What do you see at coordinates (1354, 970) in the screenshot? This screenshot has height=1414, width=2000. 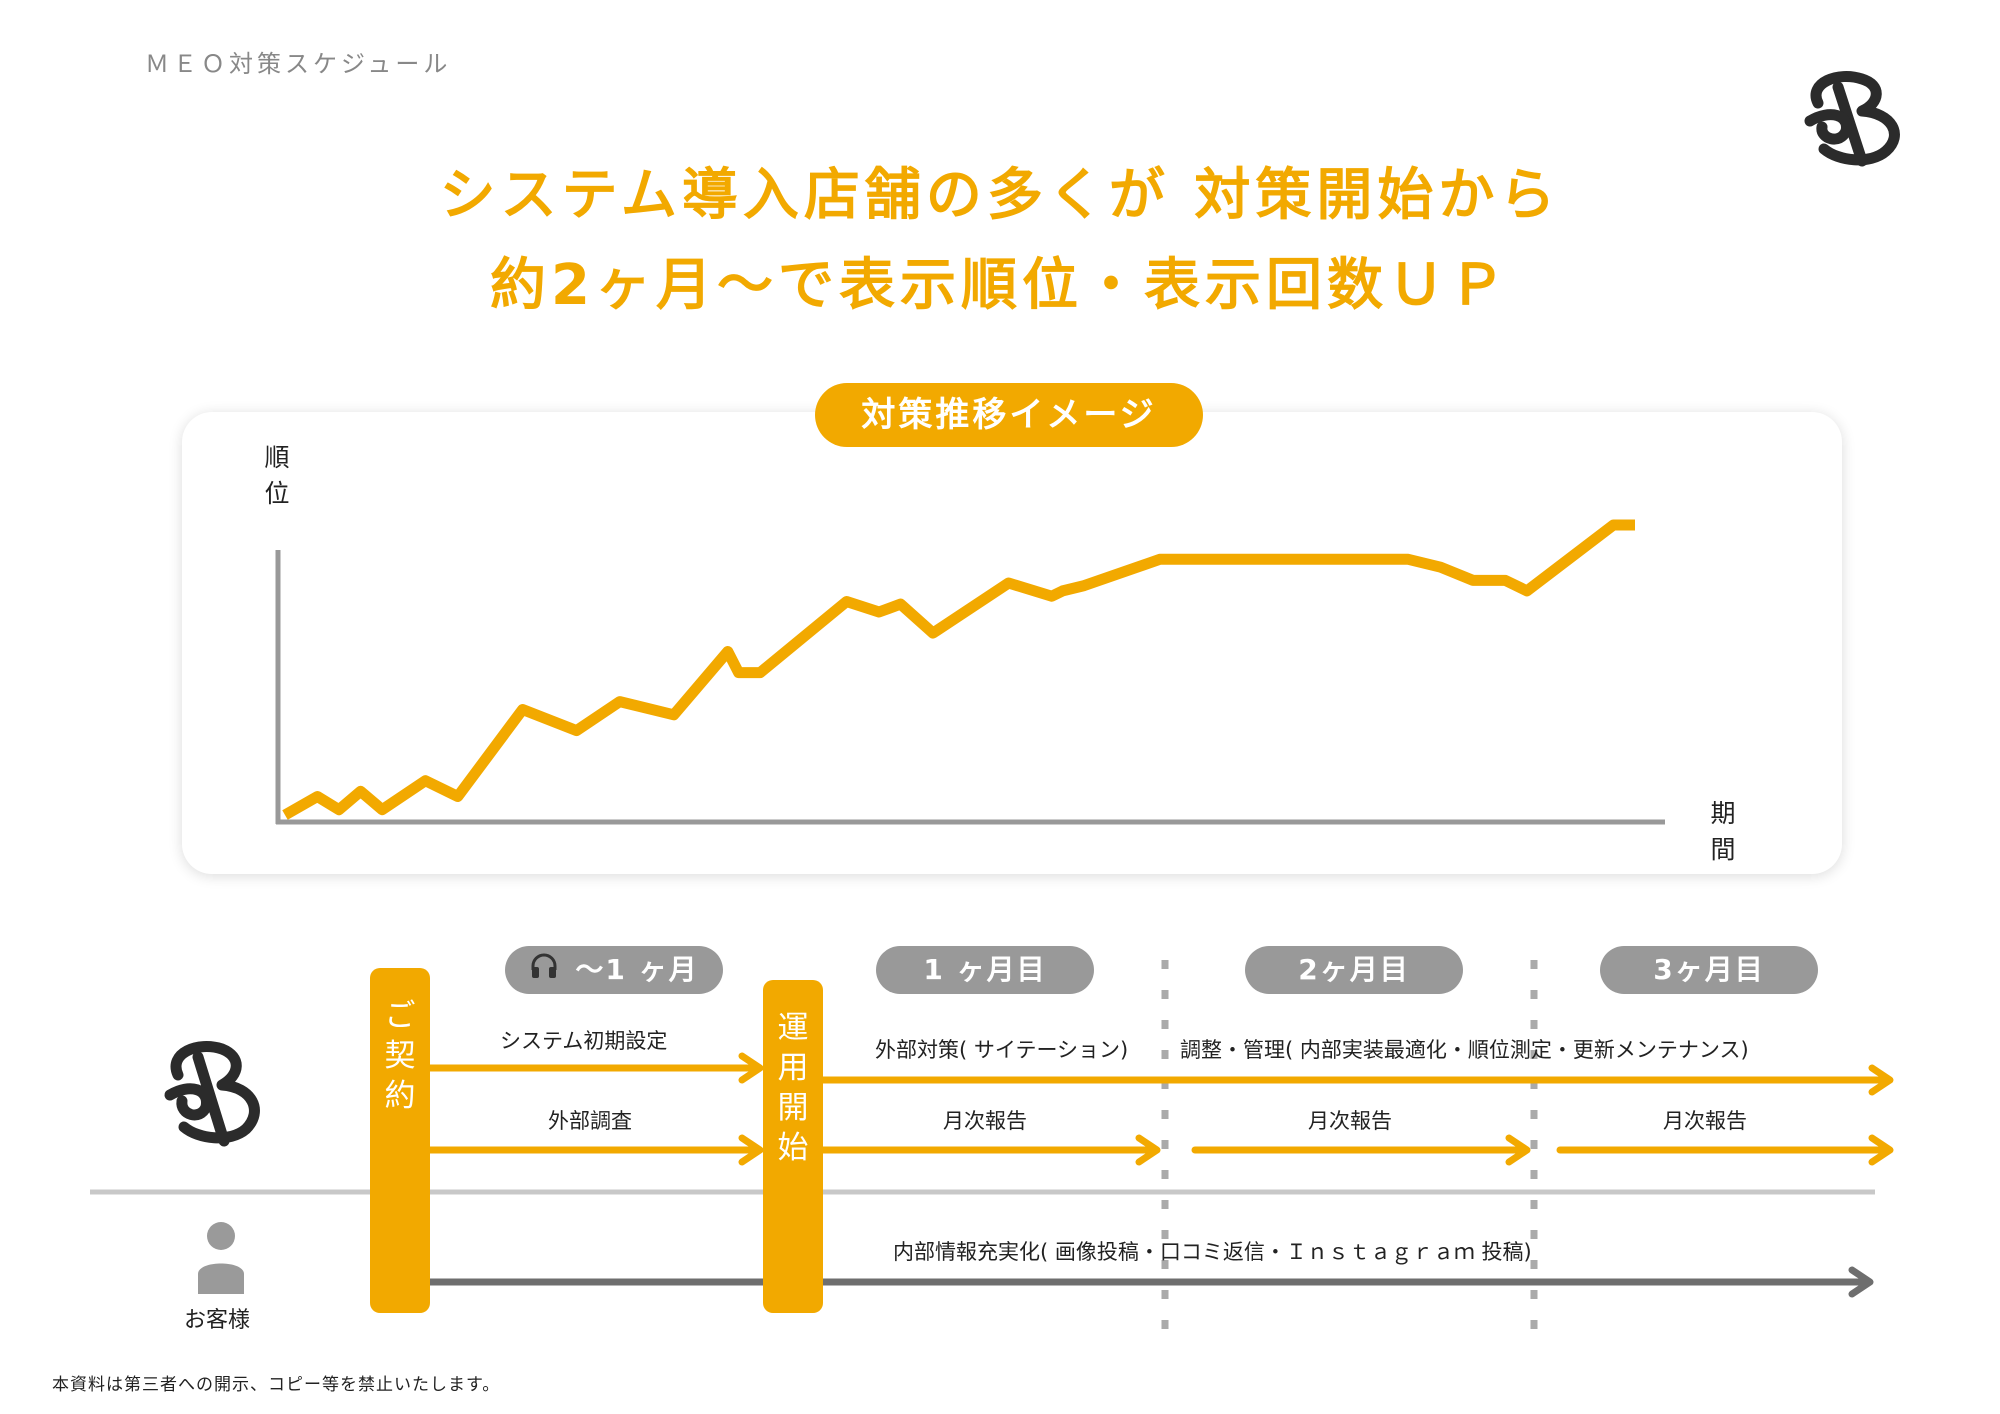 I see `period-pill-month-2: 2ヶ月目` at bounding box center [1354, 970].